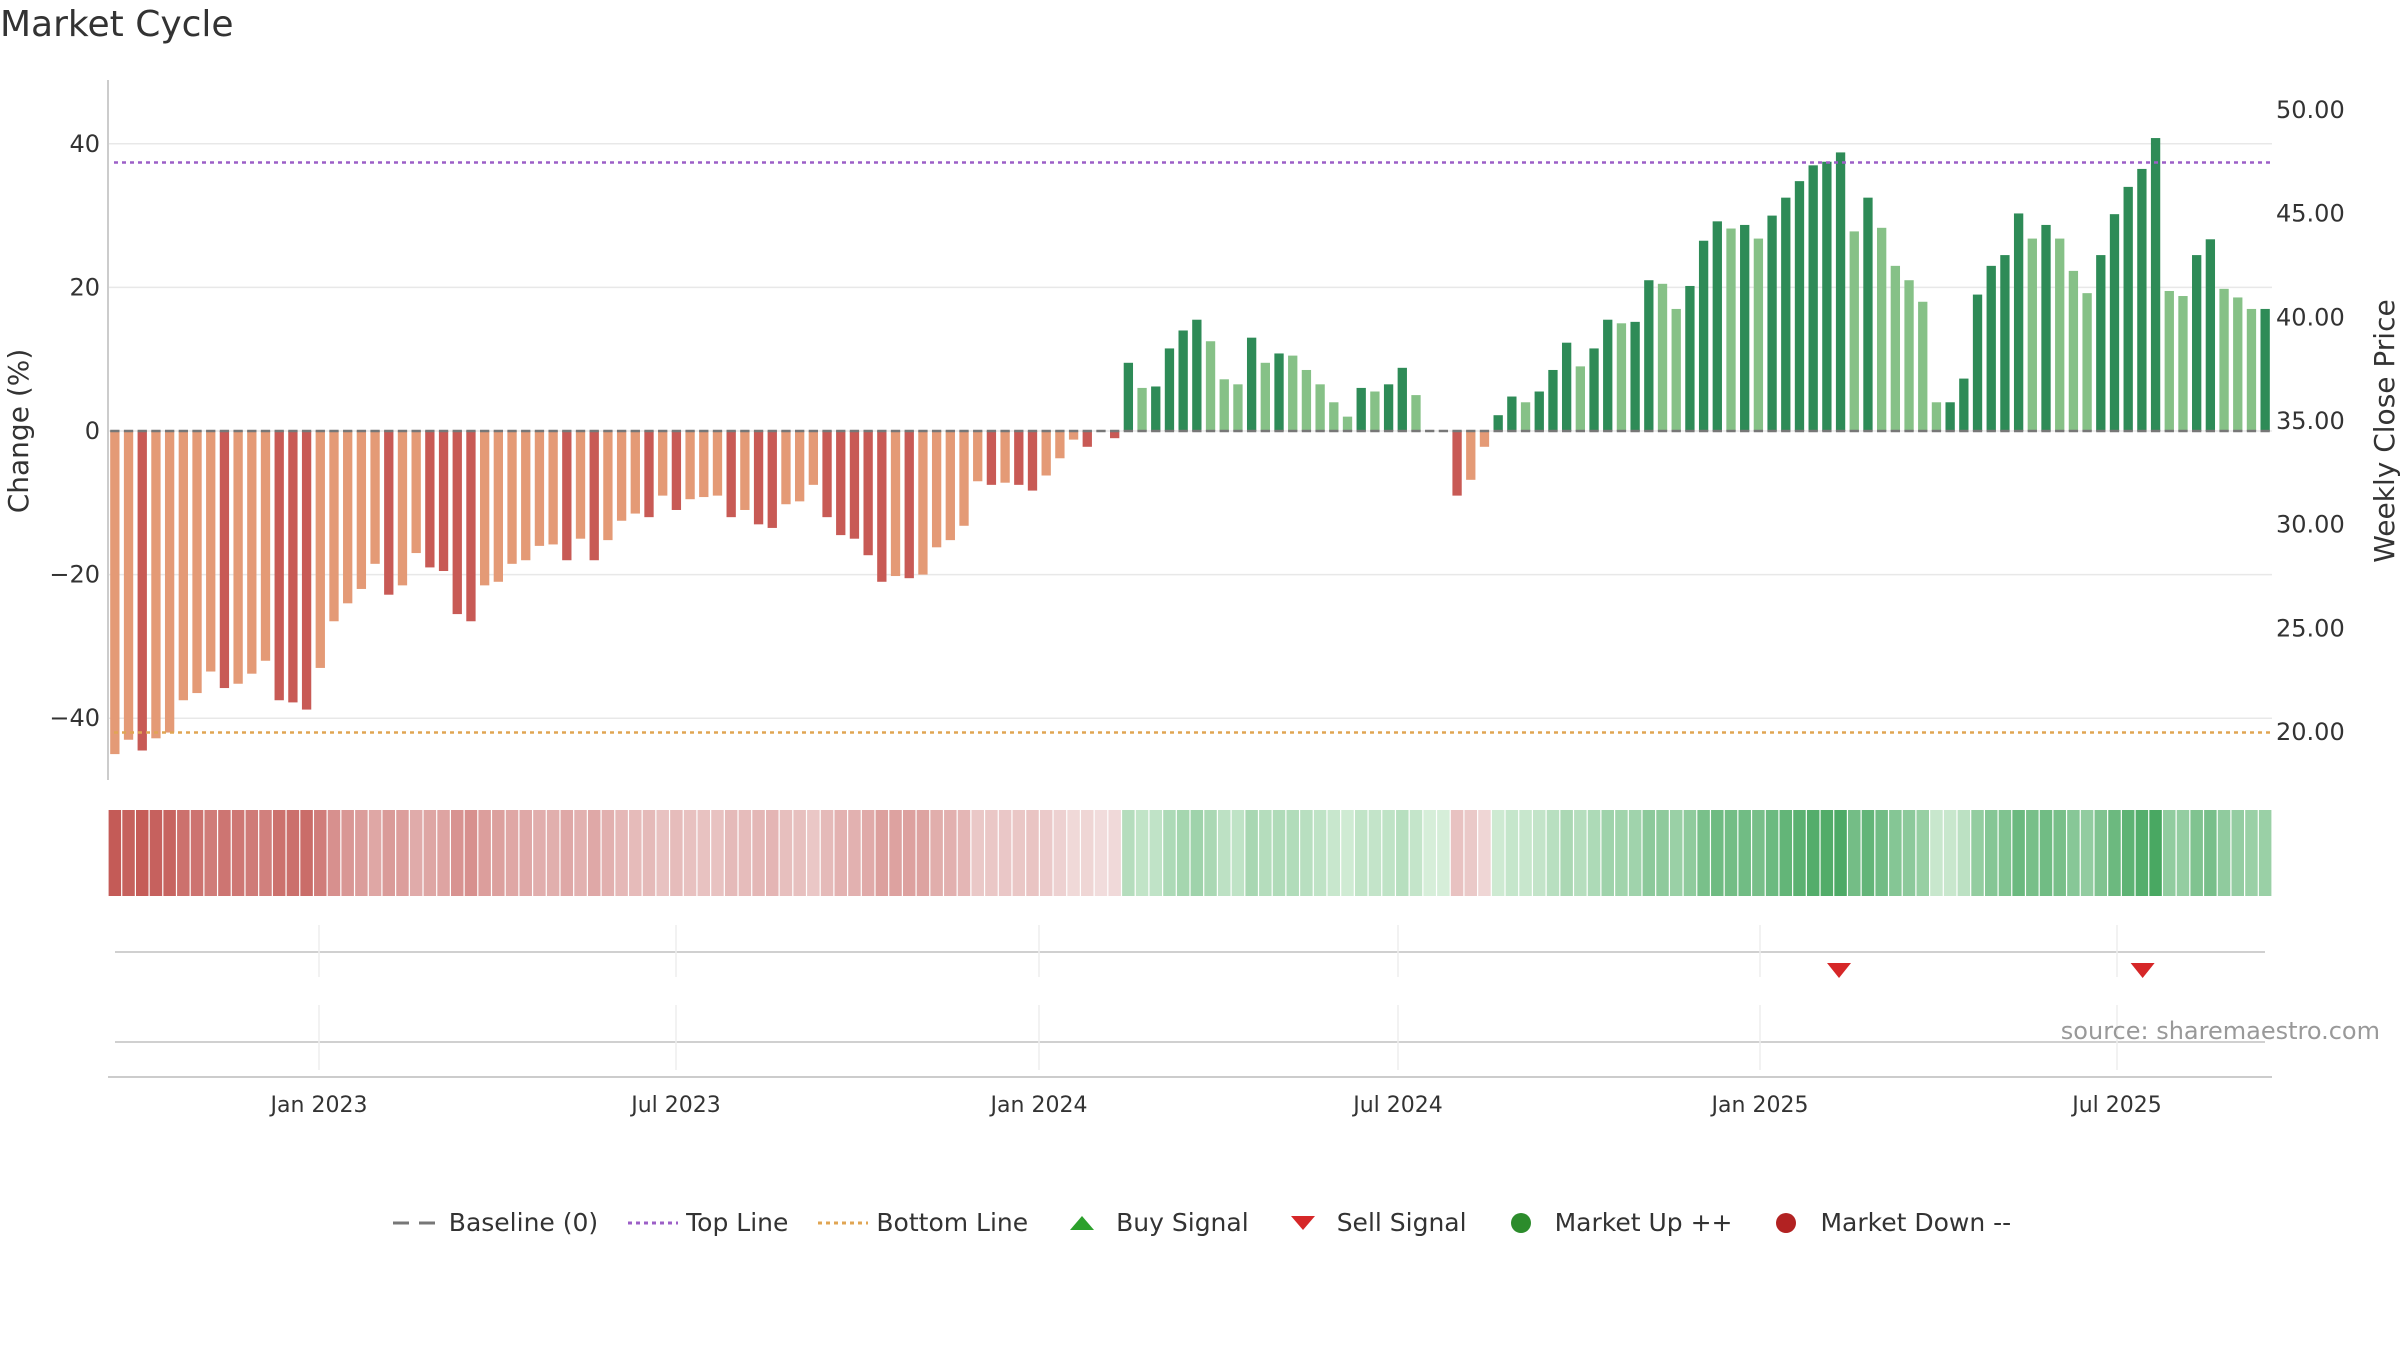  What do you see at coordinates (1885, 1222) in the screenshot?
I see `legend-item-down: Market Down --` at bounding box center [1885, 1222].